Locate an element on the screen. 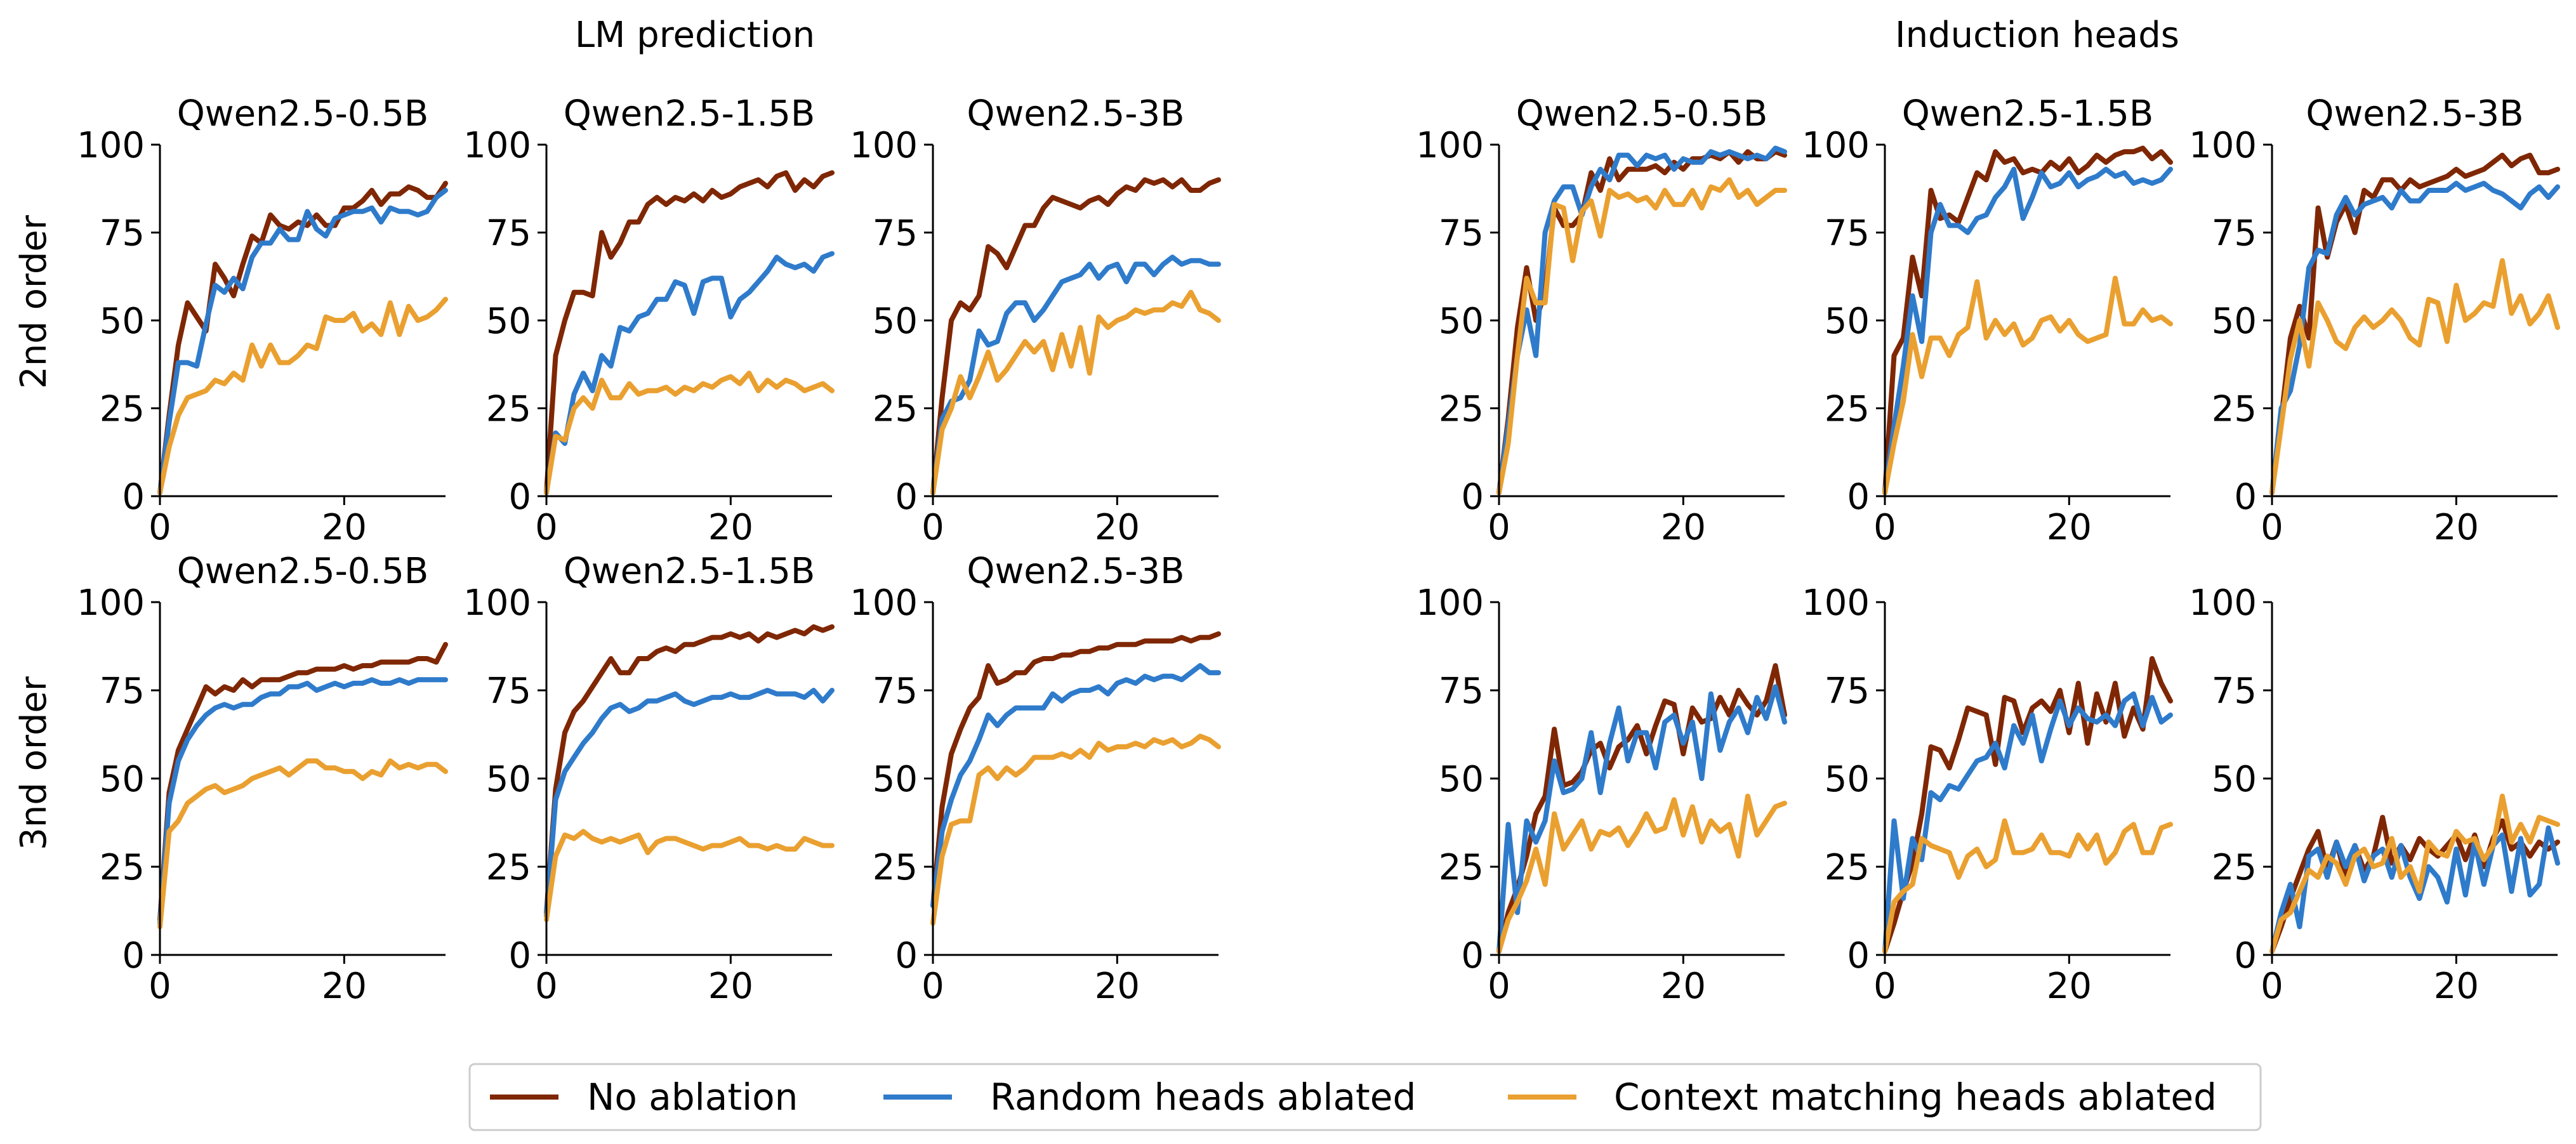 The height and width of the screenshot is (1144, 2576). panel-lm-prediction-3nd-order-3: Qwen2.5-3B 0 25 50 75 100 0 20 is located at coordinates (1036, 779).